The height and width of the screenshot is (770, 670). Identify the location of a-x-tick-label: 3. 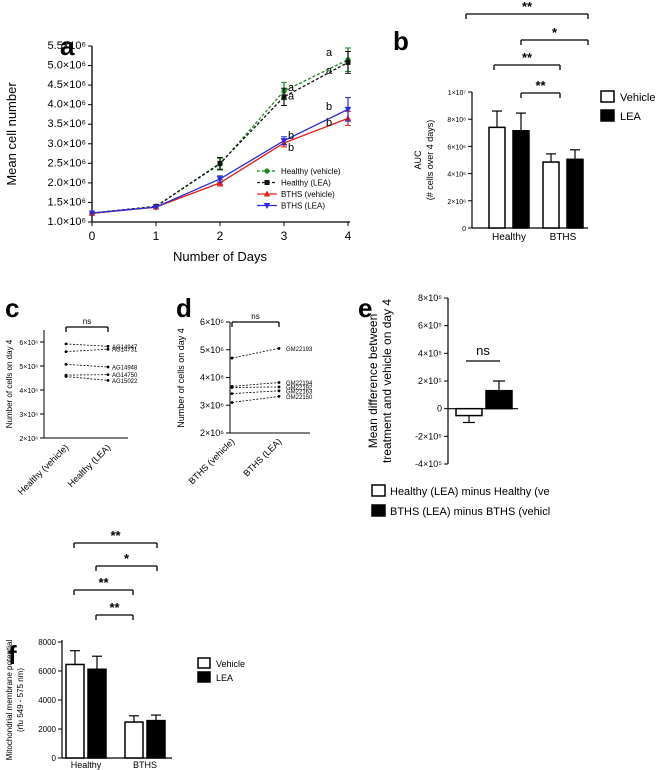
(284, 236).